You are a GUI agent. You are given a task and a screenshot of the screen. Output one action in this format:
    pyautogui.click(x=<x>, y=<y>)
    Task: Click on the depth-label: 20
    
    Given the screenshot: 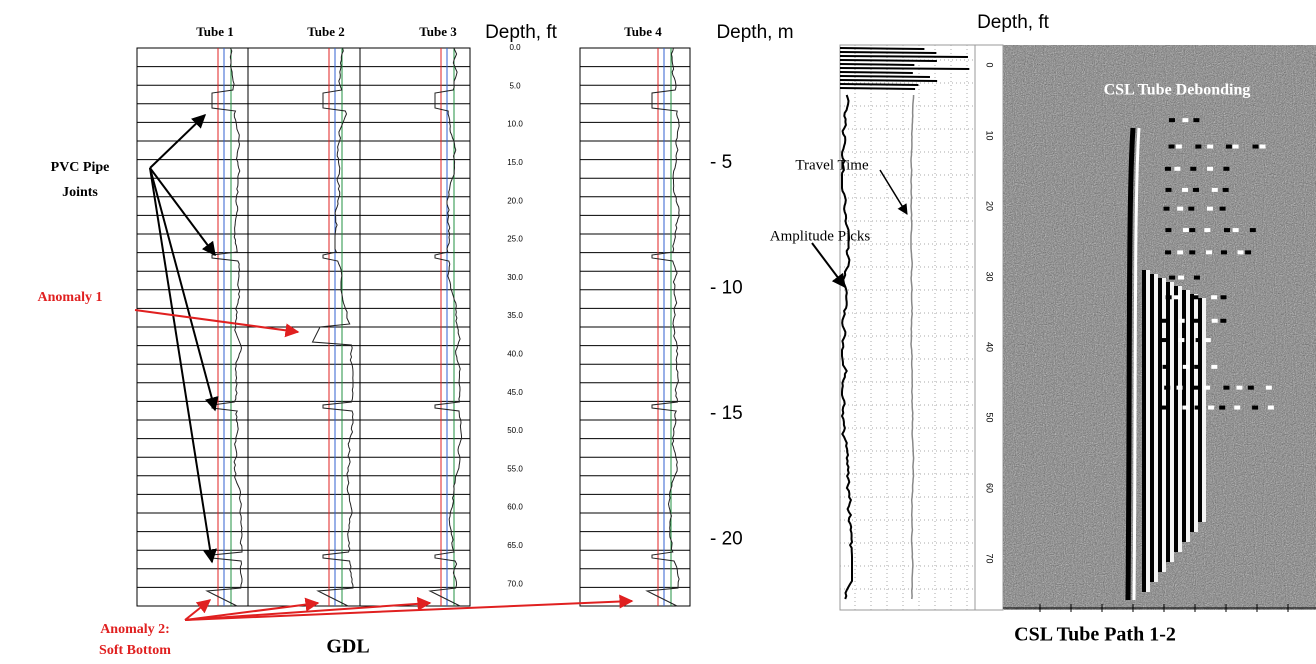 What is the action you would take?
    pyautogui.click(x=990, y=206)
    